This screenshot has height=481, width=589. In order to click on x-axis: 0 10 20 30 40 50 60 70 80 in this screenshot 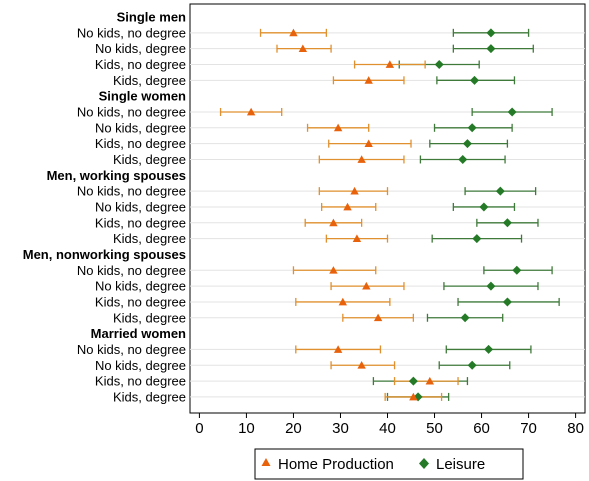, I will do `click(389, 425)`.